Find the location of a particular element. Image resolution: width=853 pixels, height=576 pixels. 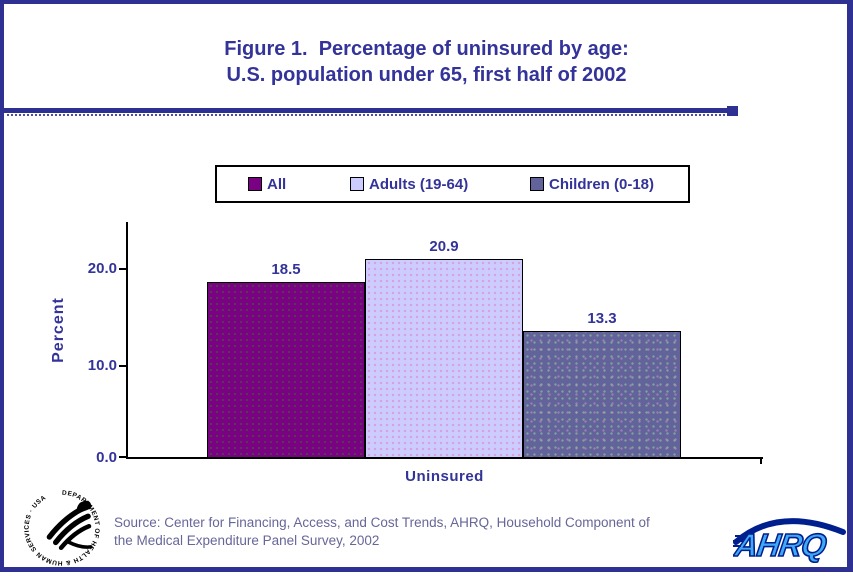

bar-adults is located at coordinates (444, 358).